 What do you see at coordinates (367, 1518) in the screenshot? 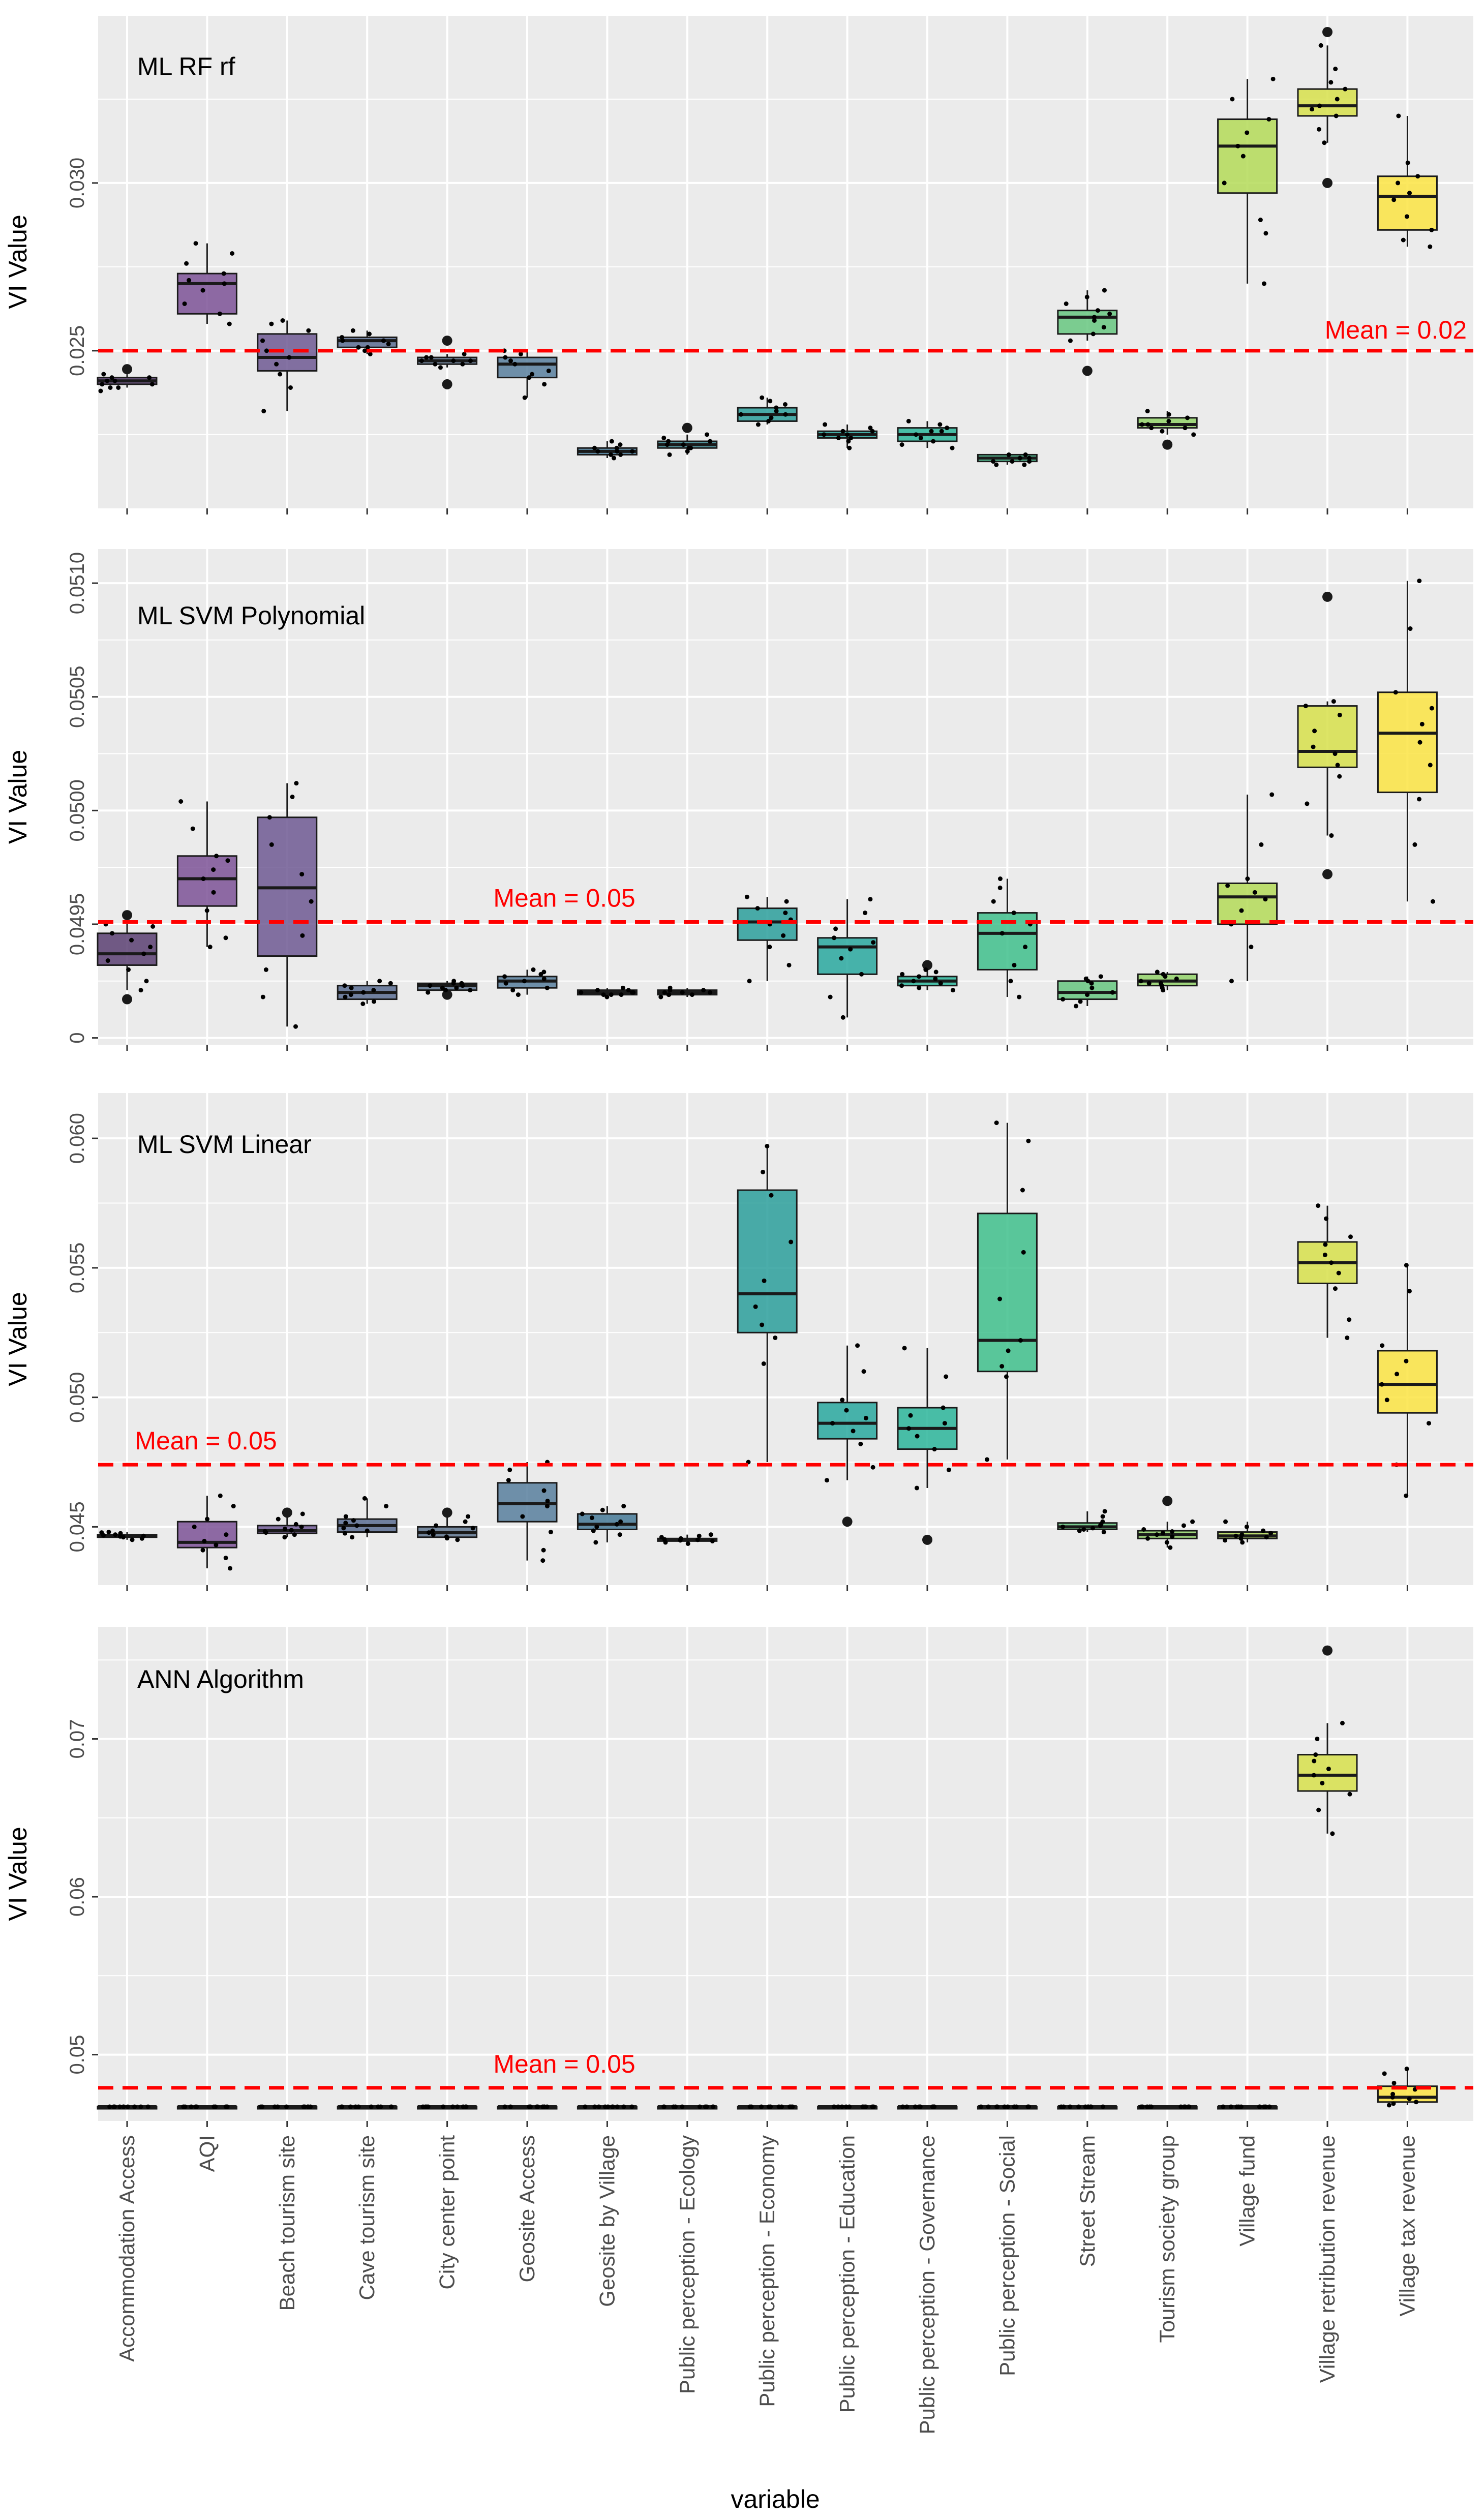
I see `boxplot-cave-tourism-site` at bounding box center [367, 1518].